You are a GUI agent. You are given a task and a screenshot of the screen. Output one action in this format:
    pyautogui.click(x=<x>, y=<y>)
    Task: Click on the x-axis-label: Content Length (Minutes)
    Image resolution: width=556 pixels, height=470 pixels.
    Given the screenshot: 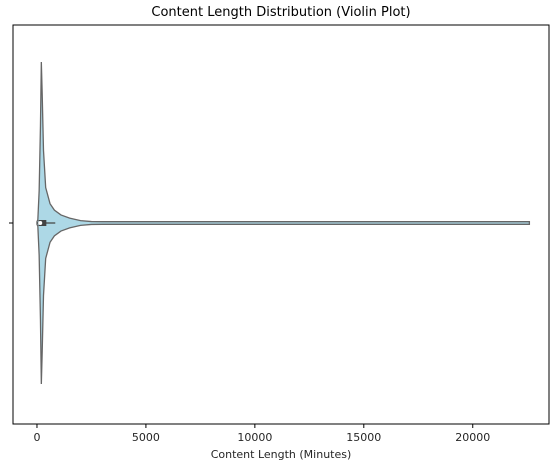 What is the action you would take?
    pyautogui.click(x=281, y=454)
    